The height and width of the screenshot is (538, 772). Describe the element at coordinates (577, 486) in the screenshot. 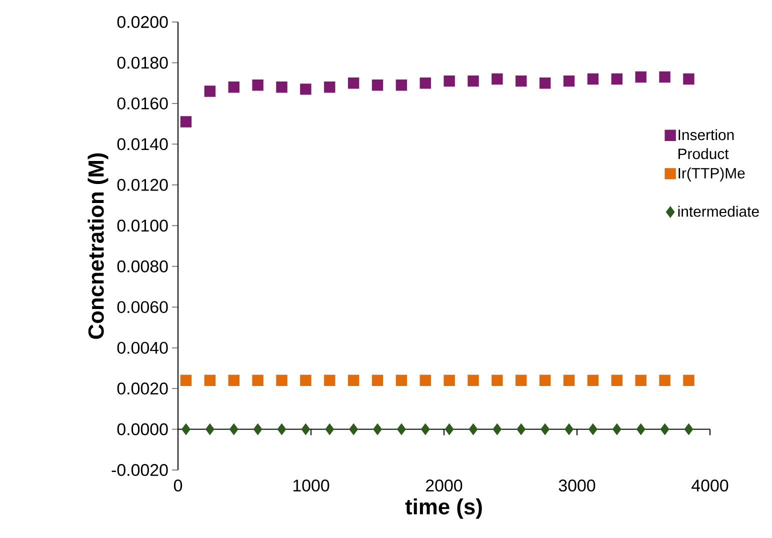

I see `x-tick-label: 3000` at that location.